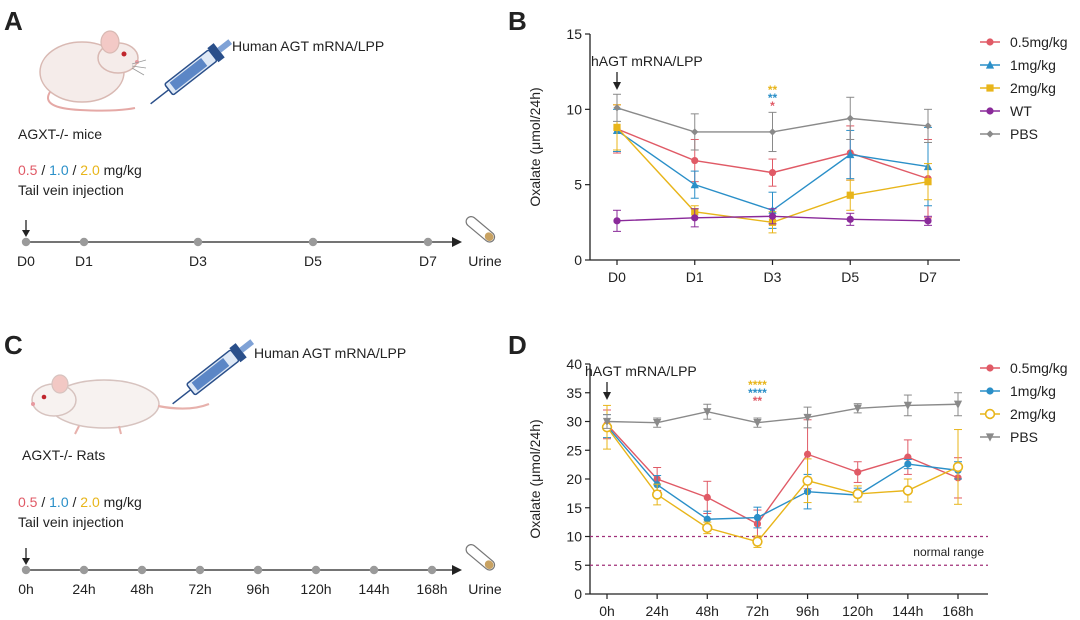  What do you see at coordinates (757, 610) in the screenshot?
I see `x-tick-label: 72h` at bounding box center [757, 610].